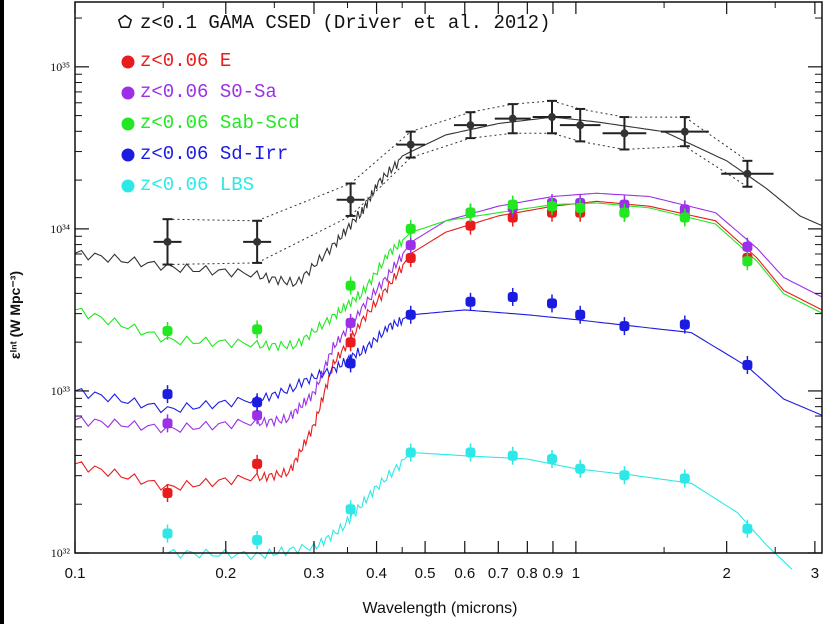 The height and width of the screenshot is (624, 830). Describe the element at coordinates (60, 229) in the screenshot. I see `y-tick-label: 10³⁴` at that location.